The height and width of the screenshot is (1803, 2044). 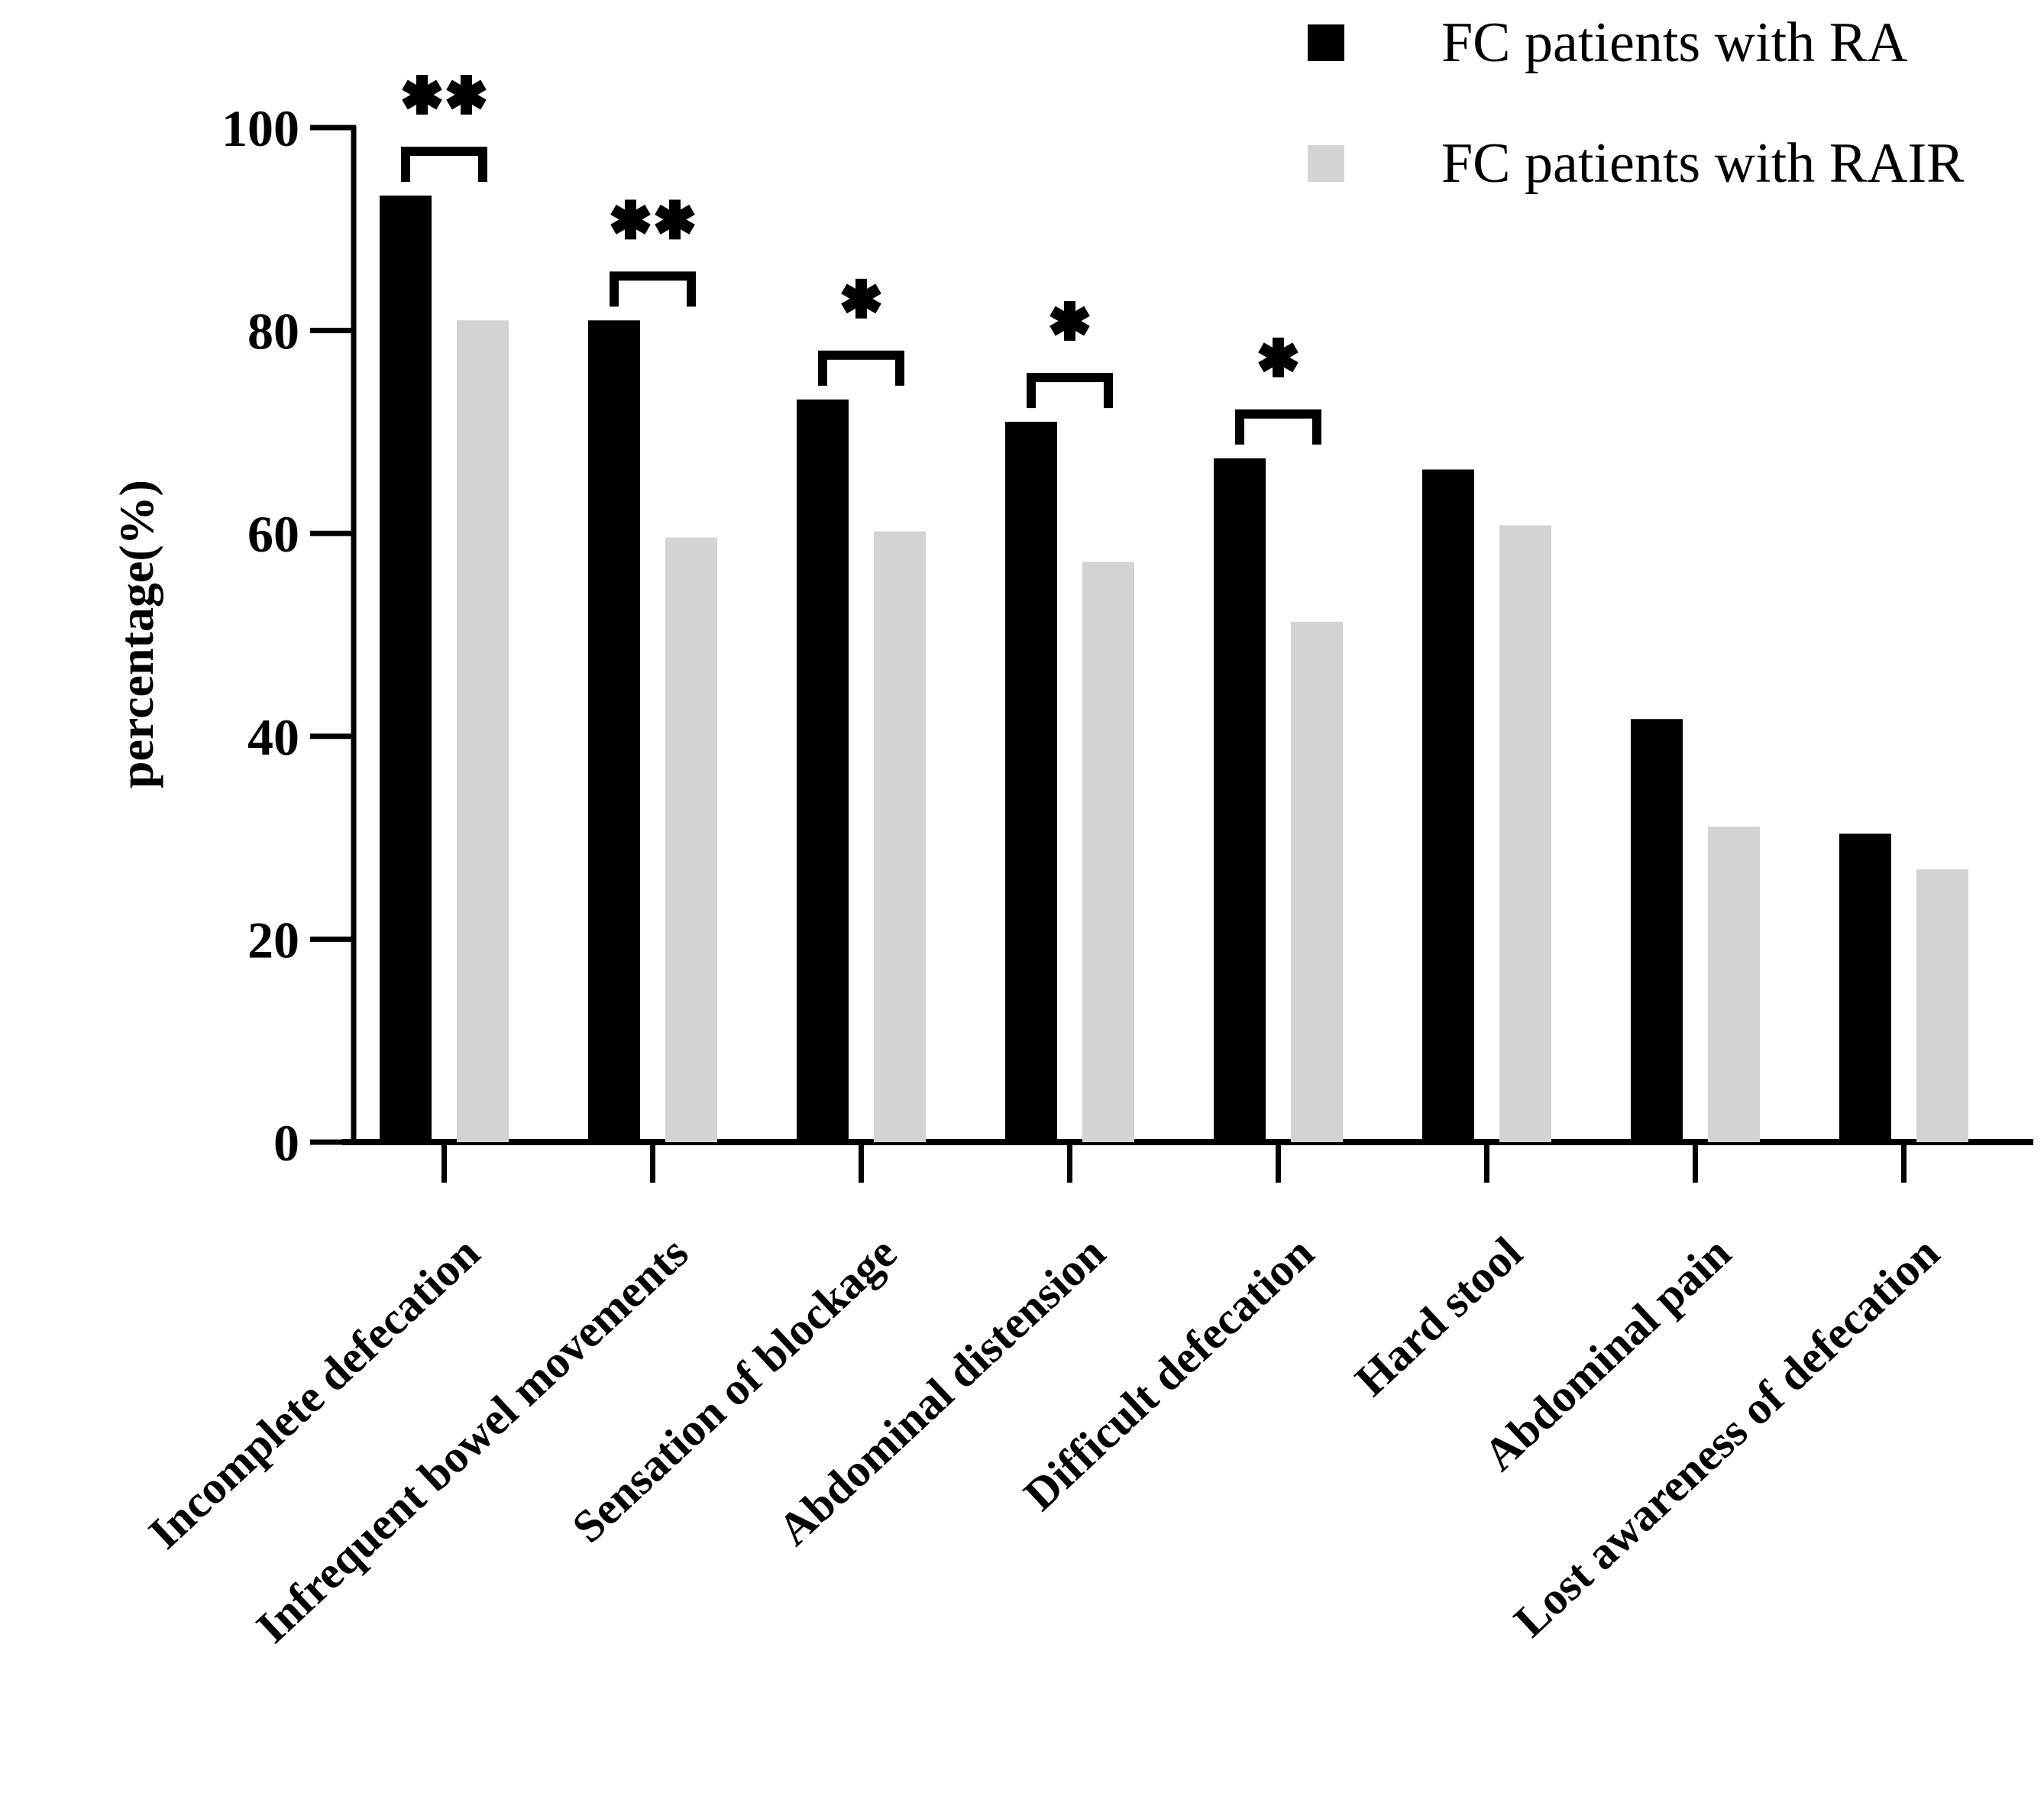 What do you see at coordinates (1326, 42) in the screenshot?
I see `legend-swatch-ra-icon` at bounding box center [1326, 42].